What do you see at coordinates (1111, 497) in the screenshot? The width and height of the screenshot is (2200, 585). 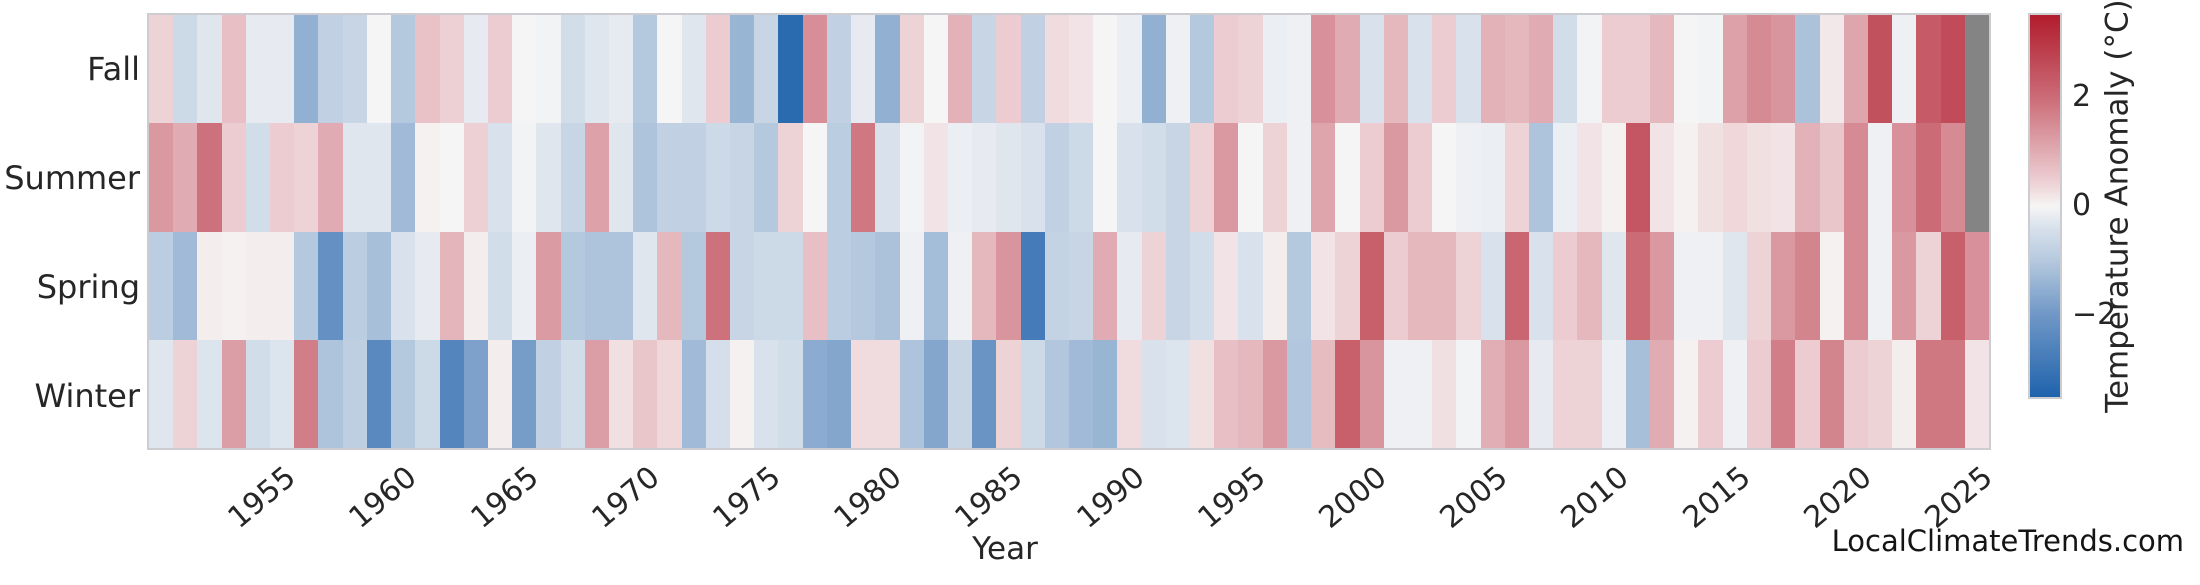 I see `x-tick-label-1990: 1990` at bounding box center [1111, 497].